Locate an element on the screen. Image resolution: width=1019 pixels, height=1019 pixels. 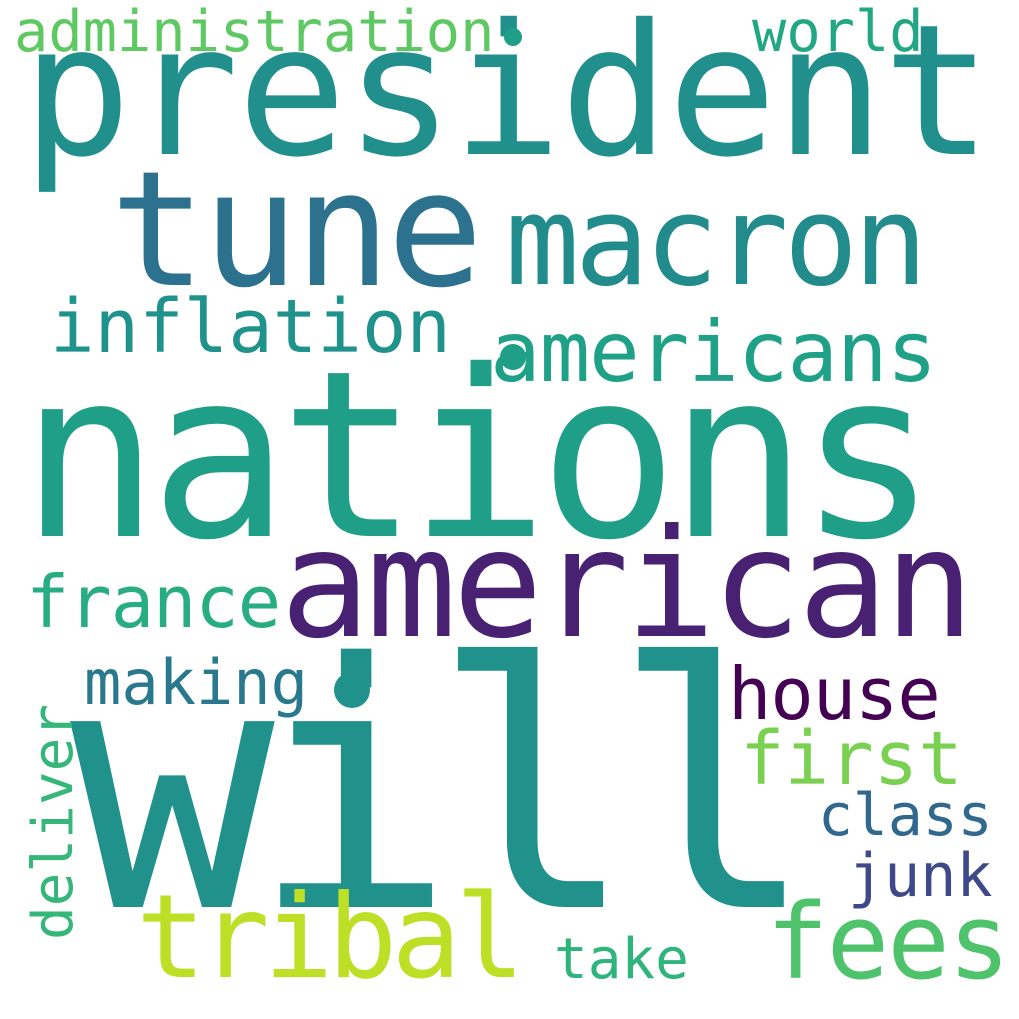
word-class: class is located at coordinates (905, 815).